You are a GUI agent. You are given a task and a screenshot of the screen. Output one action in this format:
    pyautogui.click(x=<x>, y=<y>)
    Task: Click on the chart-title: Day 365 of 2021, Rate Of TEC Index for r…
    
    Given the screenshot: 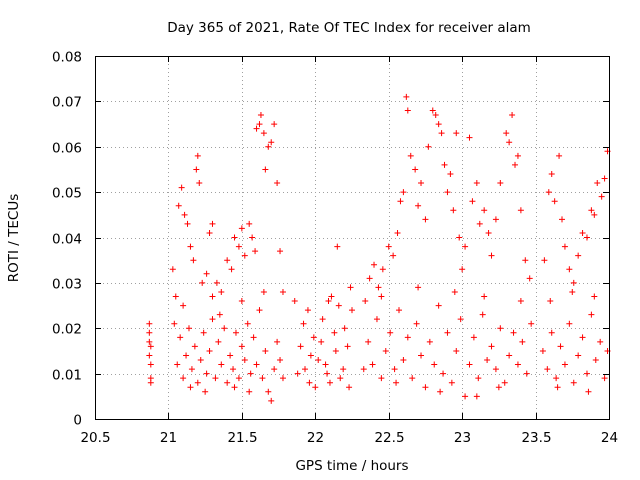 What is the action you would take?
    pyautogui.click(x=349, y=28)
    